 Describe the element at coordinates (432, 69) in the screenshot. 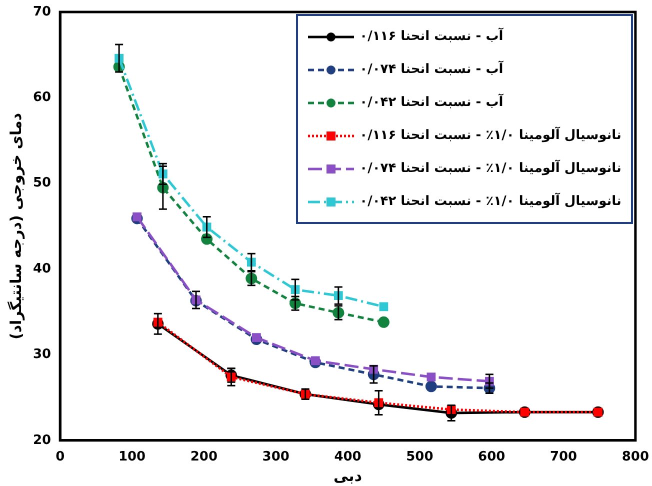

I see `legend-label: آب - نسبت انحنا ۰/۰۷۴` at that location.